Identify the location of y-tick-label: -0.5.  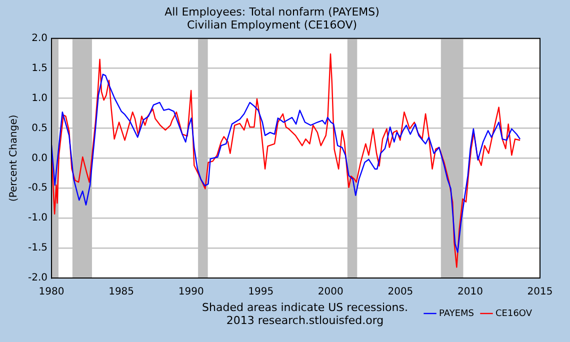
(38, 188).